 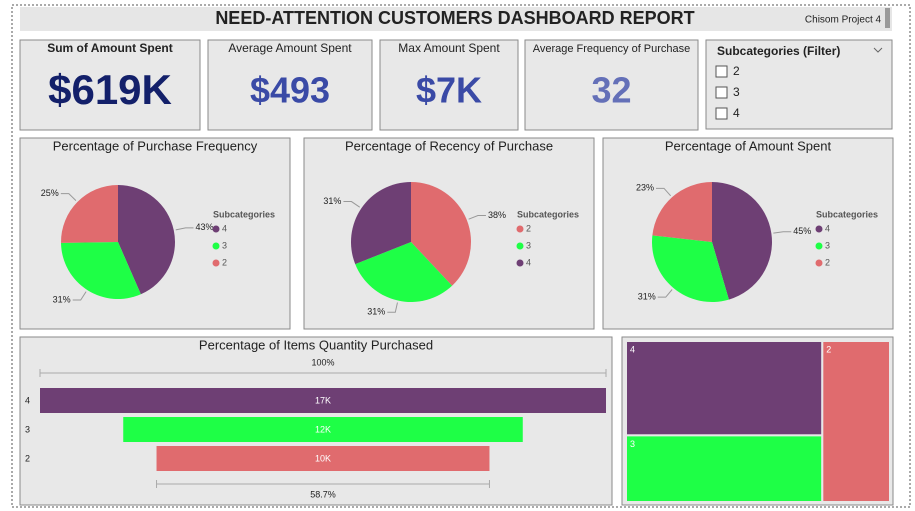 I want to click on card-value: $619K, so click(x=110, y=89).